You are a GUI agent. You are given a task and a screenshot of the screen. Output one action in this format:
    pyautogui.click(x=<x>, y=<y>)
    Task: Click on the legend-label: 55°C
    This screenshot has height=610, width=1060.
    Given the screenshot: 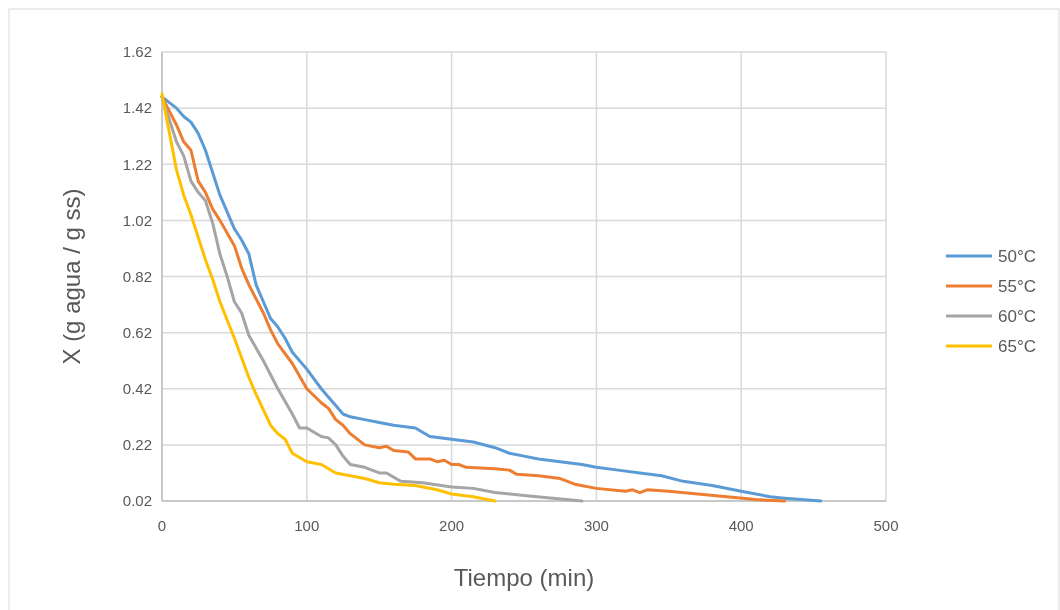 What is the action you would take?
    pyautogui.click(x=1017, y=286)
    